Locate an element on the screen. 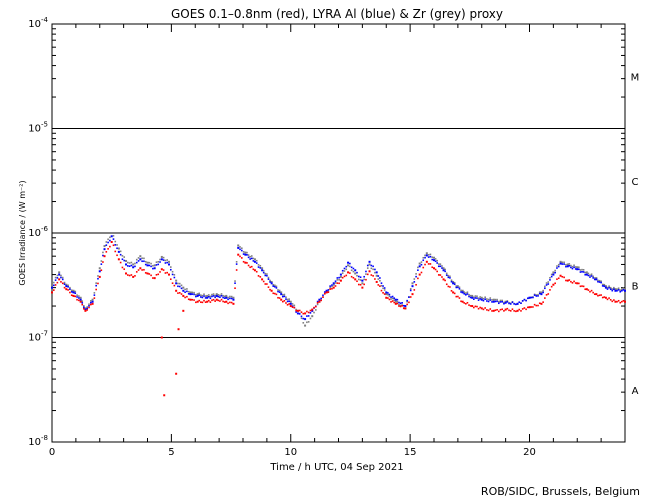 The height and width of the screenshot is (500, 650). flare-class-label: A is located at coordinates (635, 391).